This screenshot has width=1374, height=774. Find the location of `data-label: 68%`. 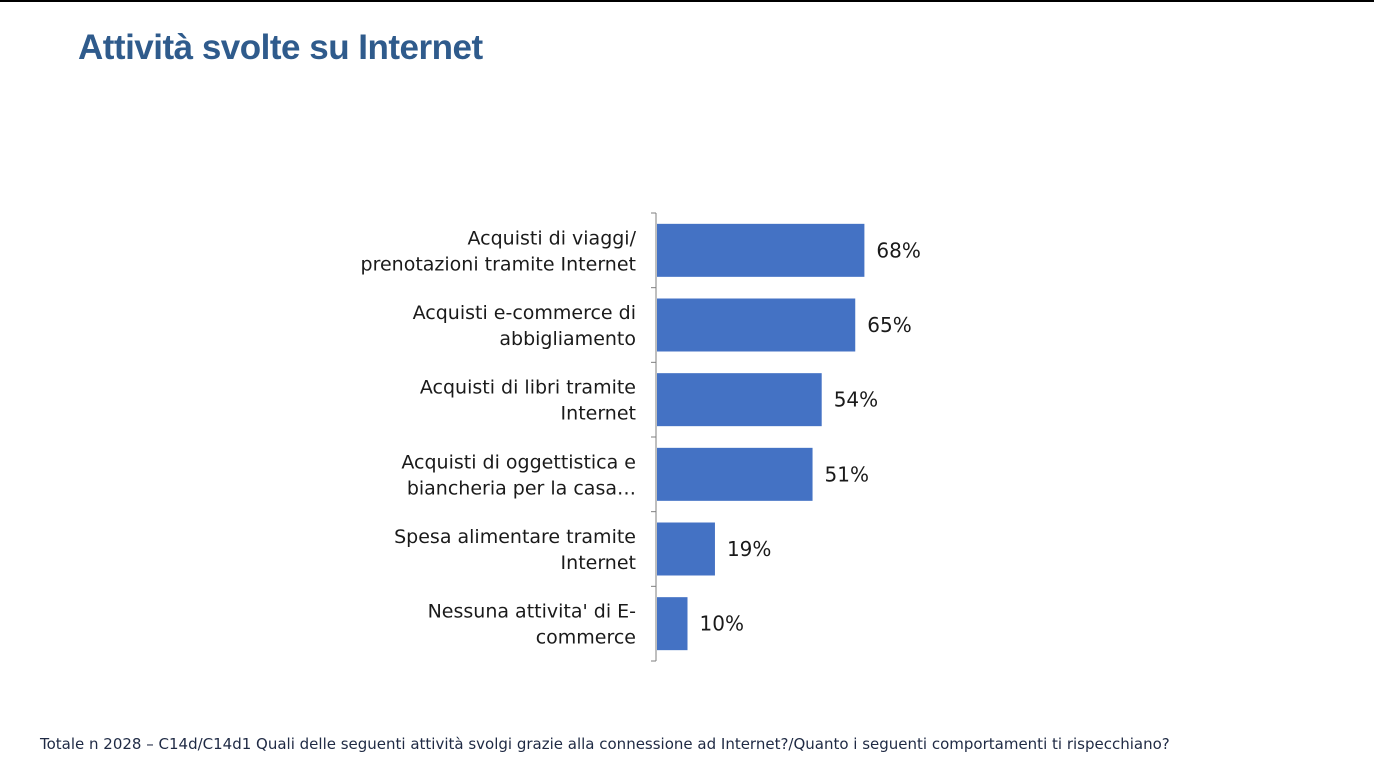

data-label: 68% is located at coordinates (898, 250).